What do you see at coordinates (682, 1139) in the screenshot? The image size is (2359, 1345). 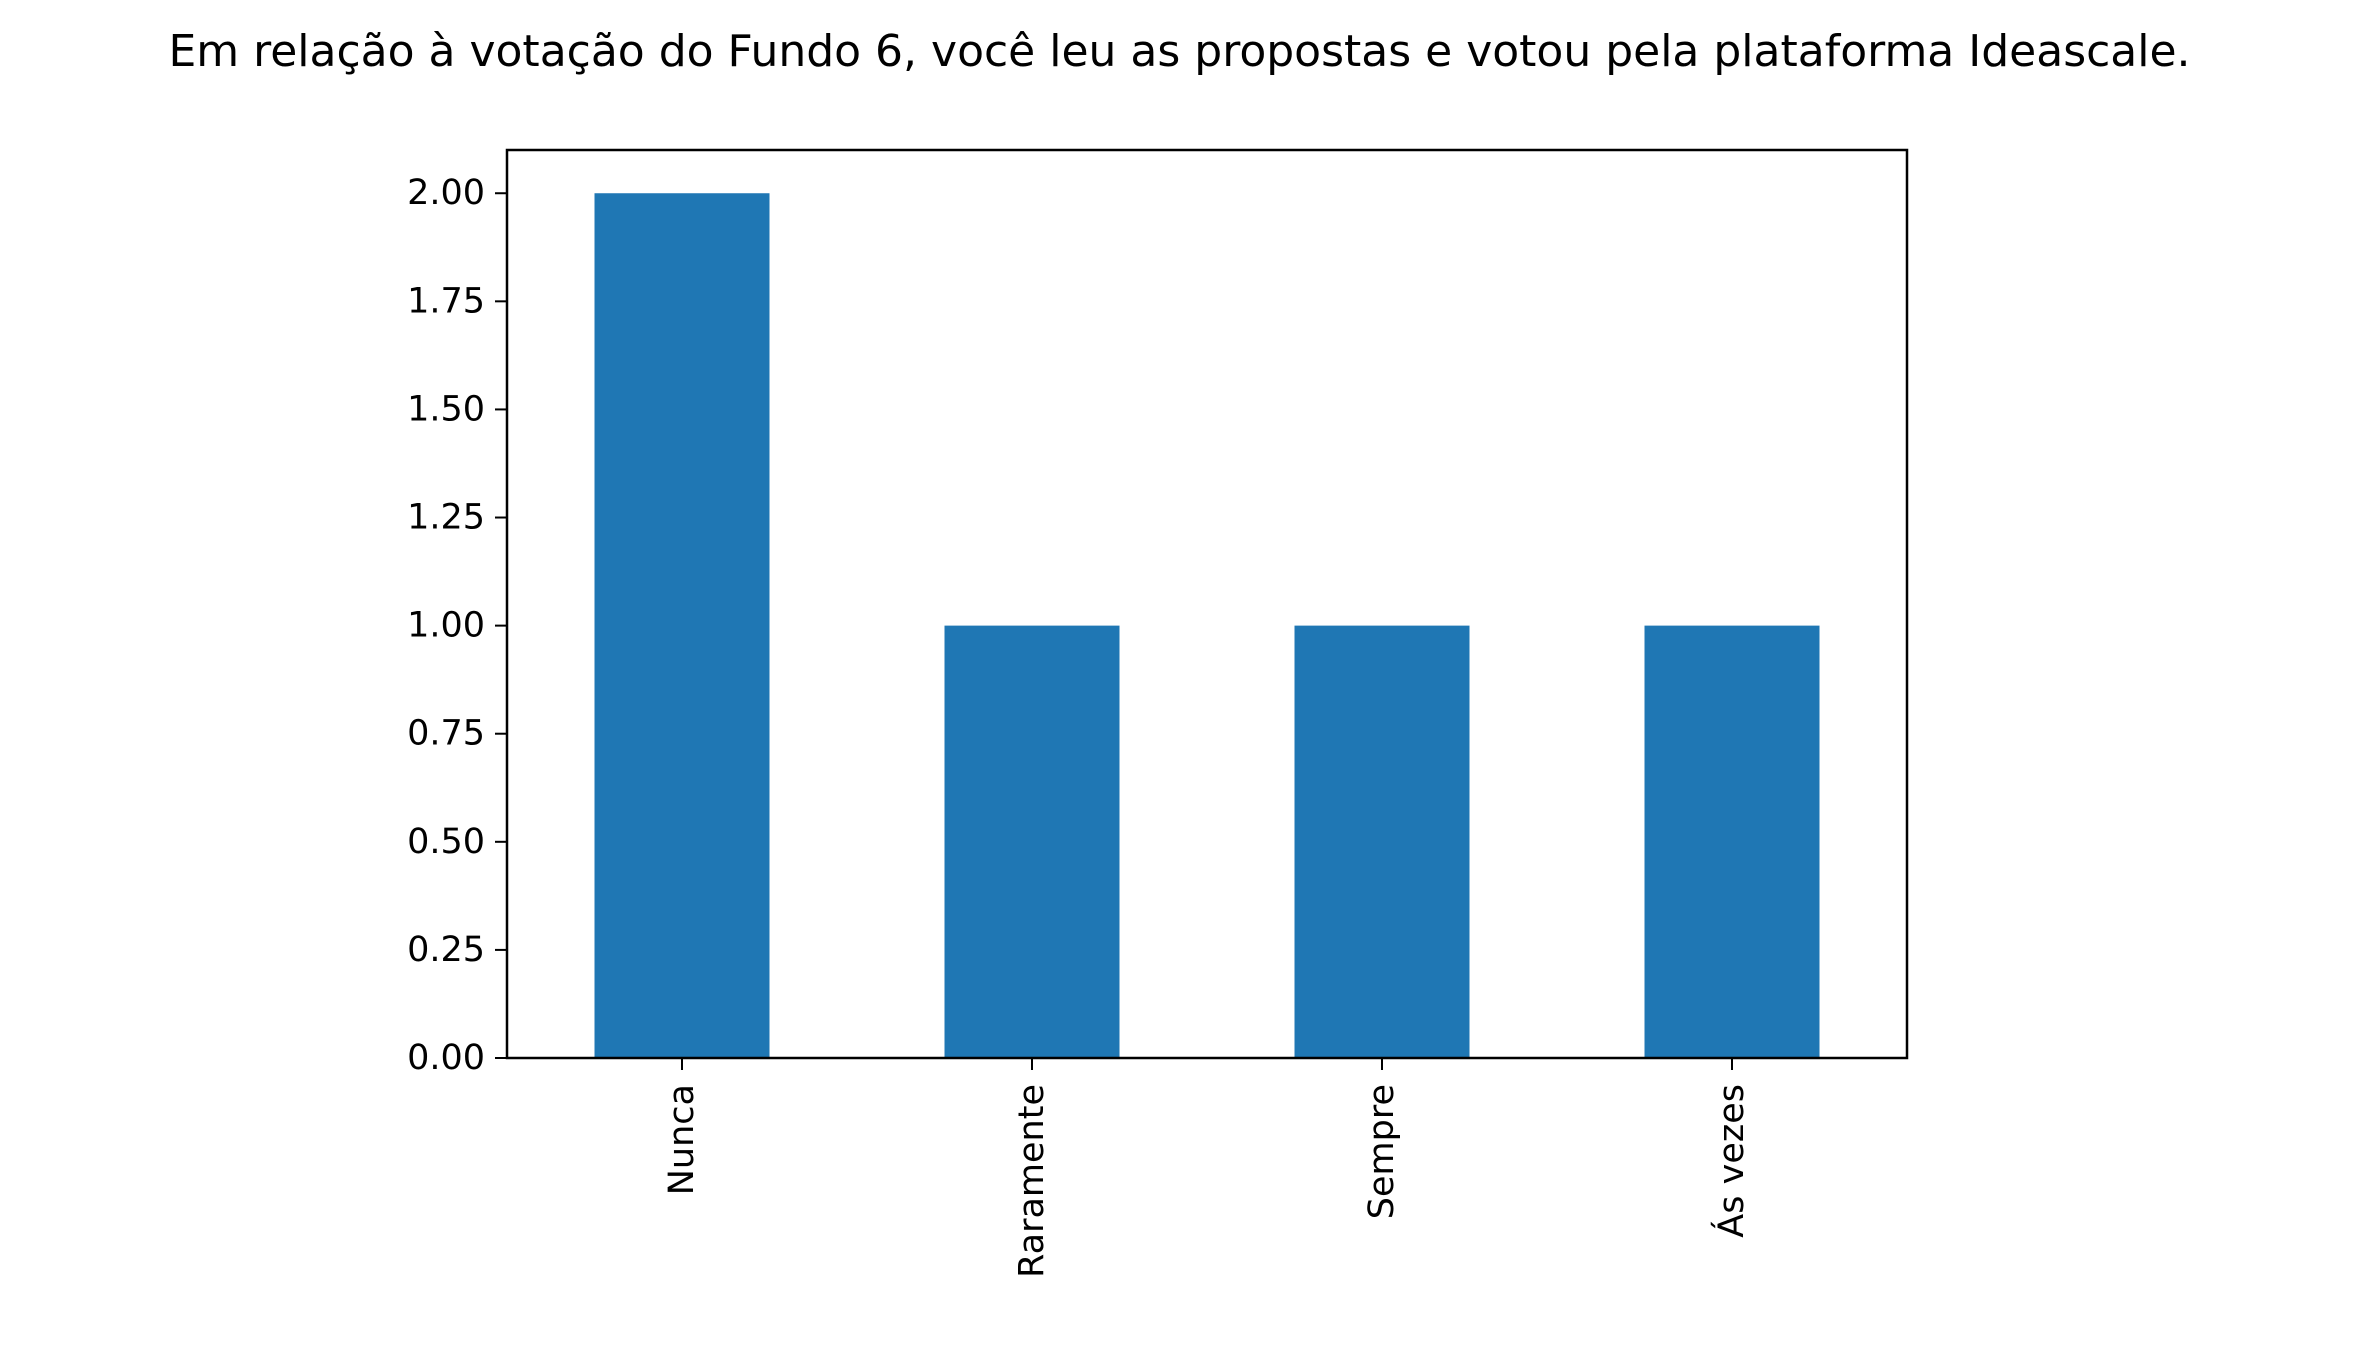 I see `x-tick-label-0: Nunca` at bounding box center [682, 1139].